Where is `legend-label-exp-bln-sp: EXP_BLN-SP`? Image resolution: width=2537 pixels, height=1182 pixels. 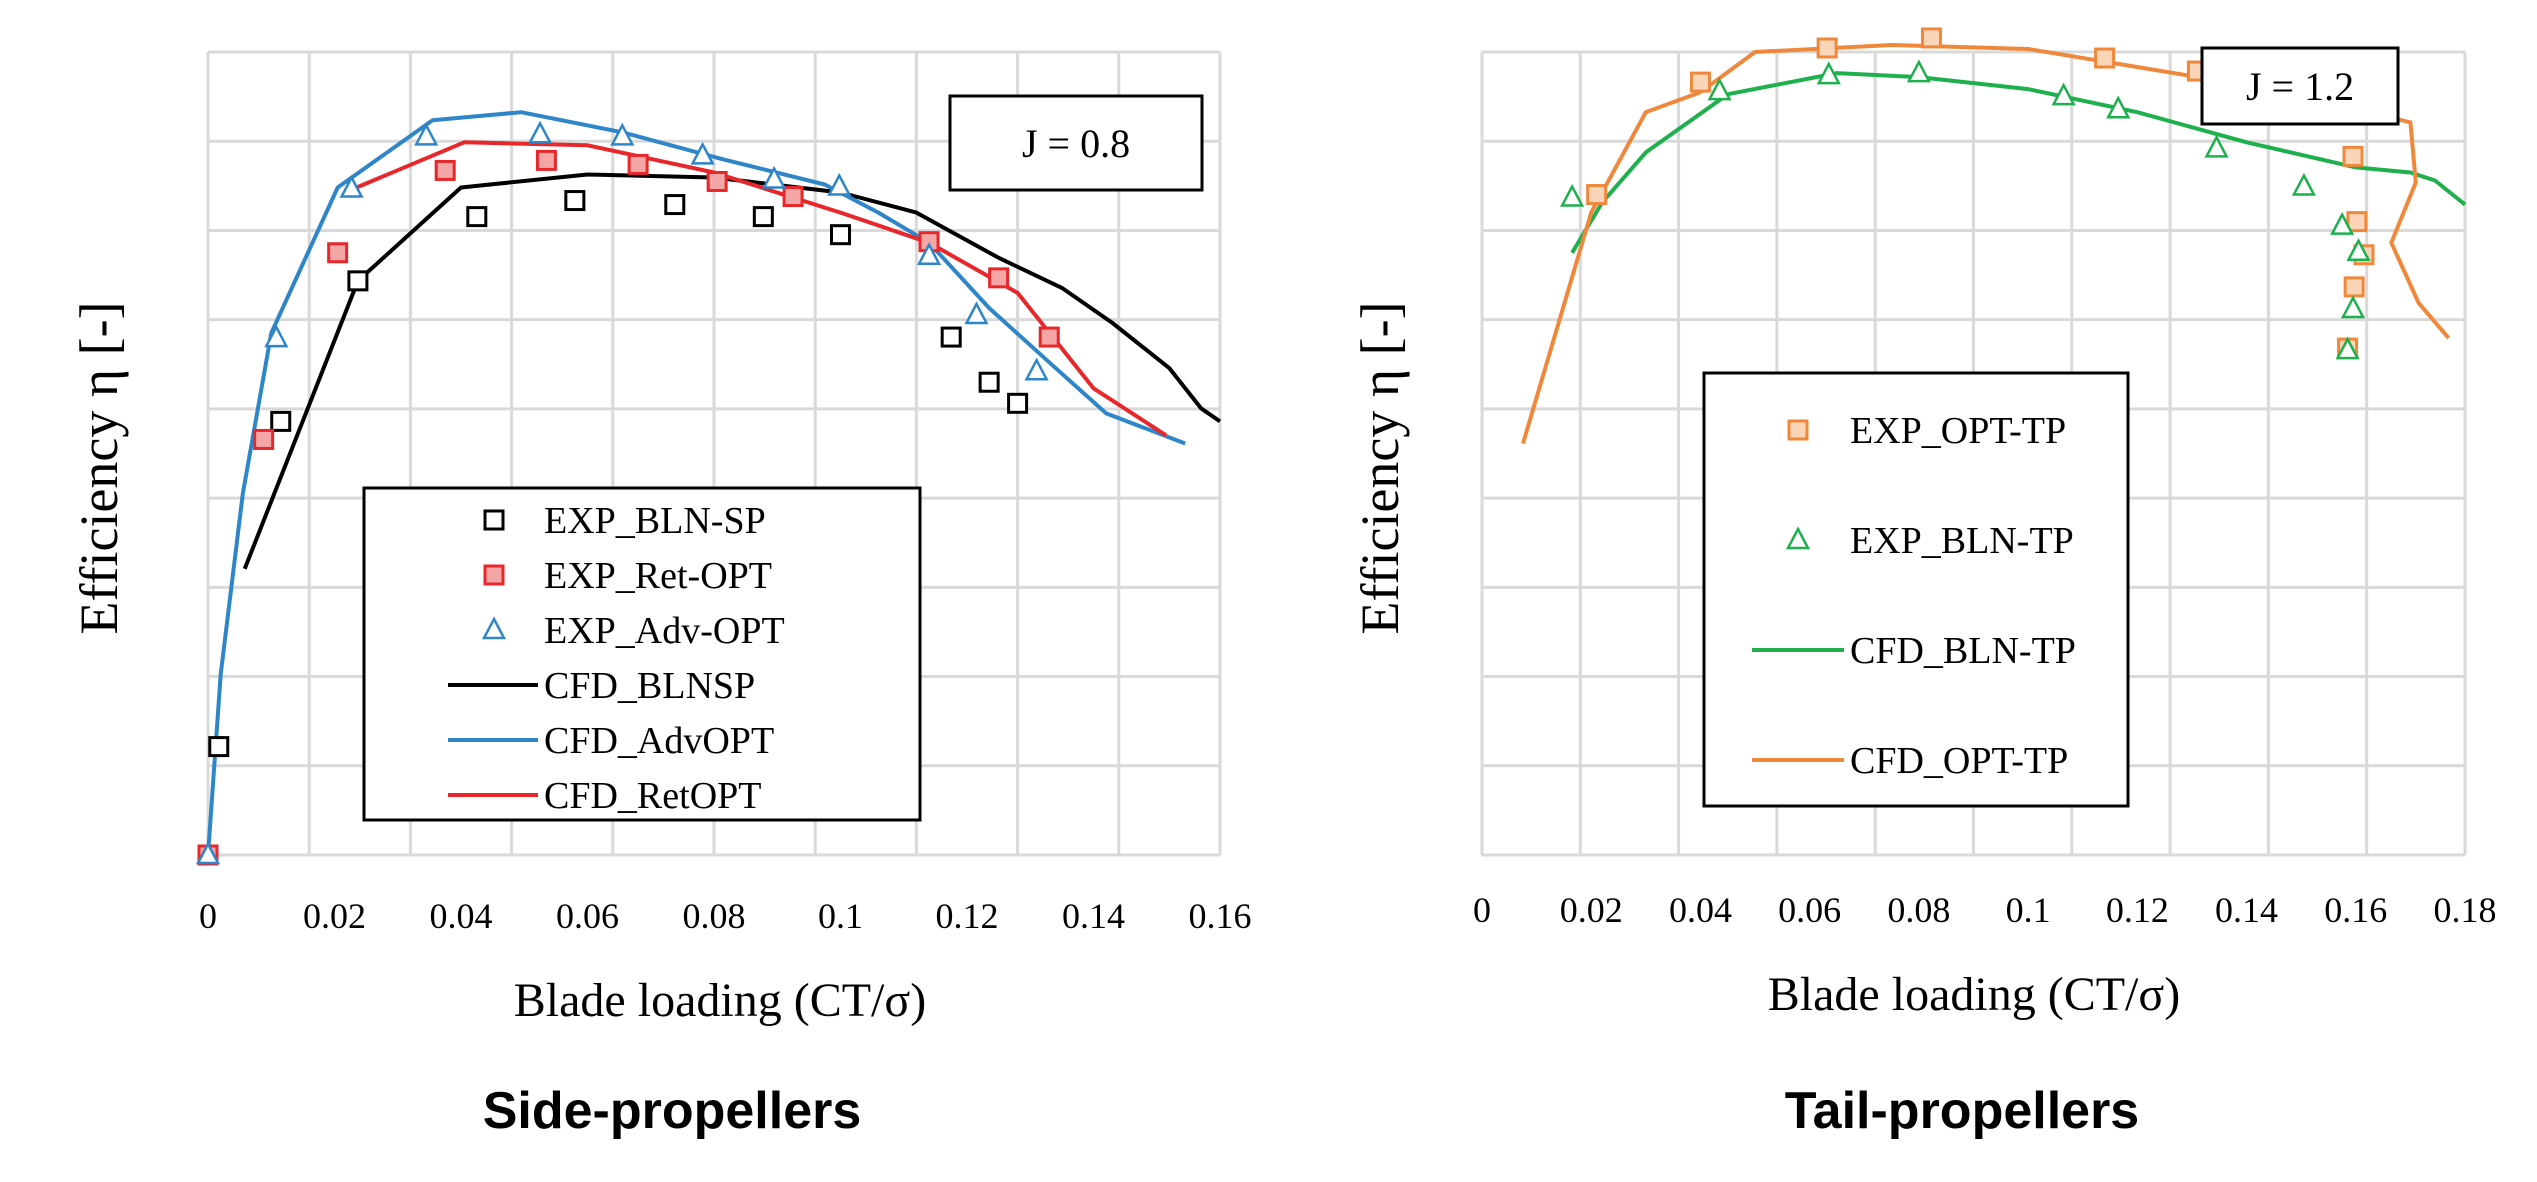 legend-label-exp-bln-sp: EXP_BLN-SP is located at coordinates (655, 521).